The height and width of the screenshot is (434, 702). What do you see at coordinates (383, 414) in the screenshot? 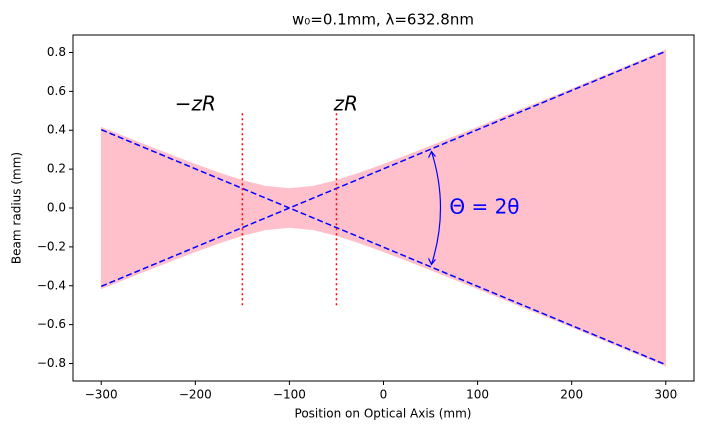
I see `x-axis-label: Position on Optical Axis (mm)` at bounding box center [383, 414].